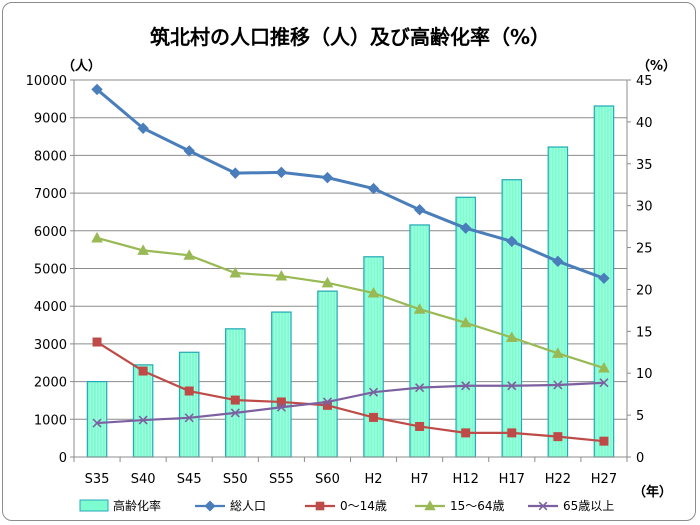 The image size is (700, 525). What do you see at coordinates (652, 492) in the screenshot?
I see `x-axis-unit: （年）` at bounding box center [652, 492].